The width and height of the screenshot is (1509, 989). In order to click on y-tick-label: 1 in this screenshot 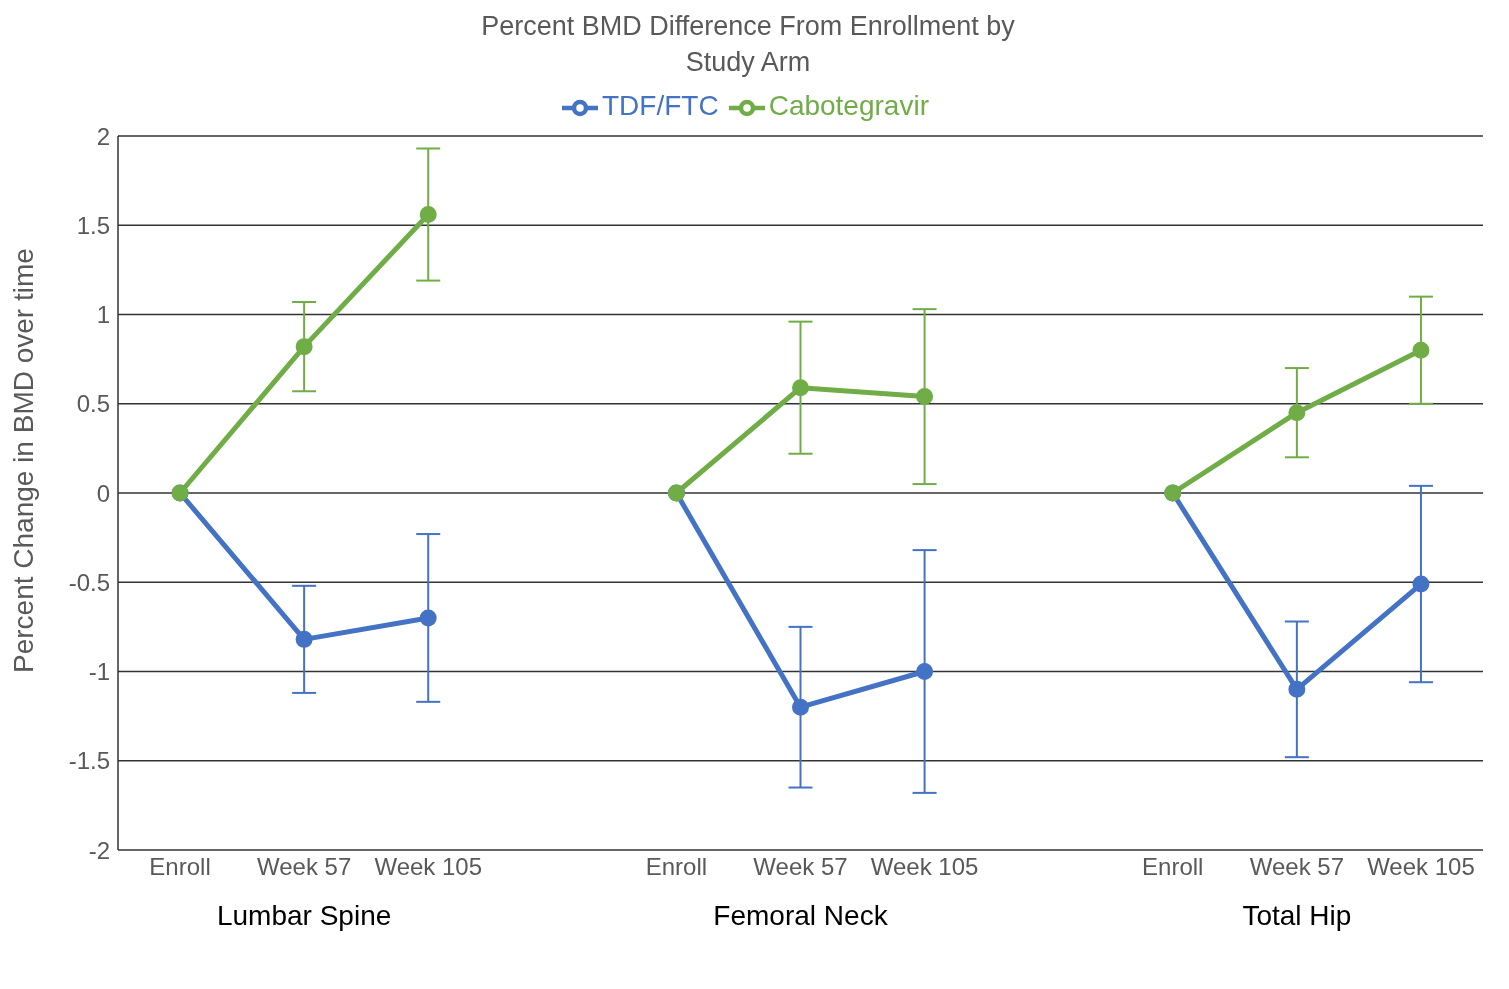, I will do `click(103, 315)`.